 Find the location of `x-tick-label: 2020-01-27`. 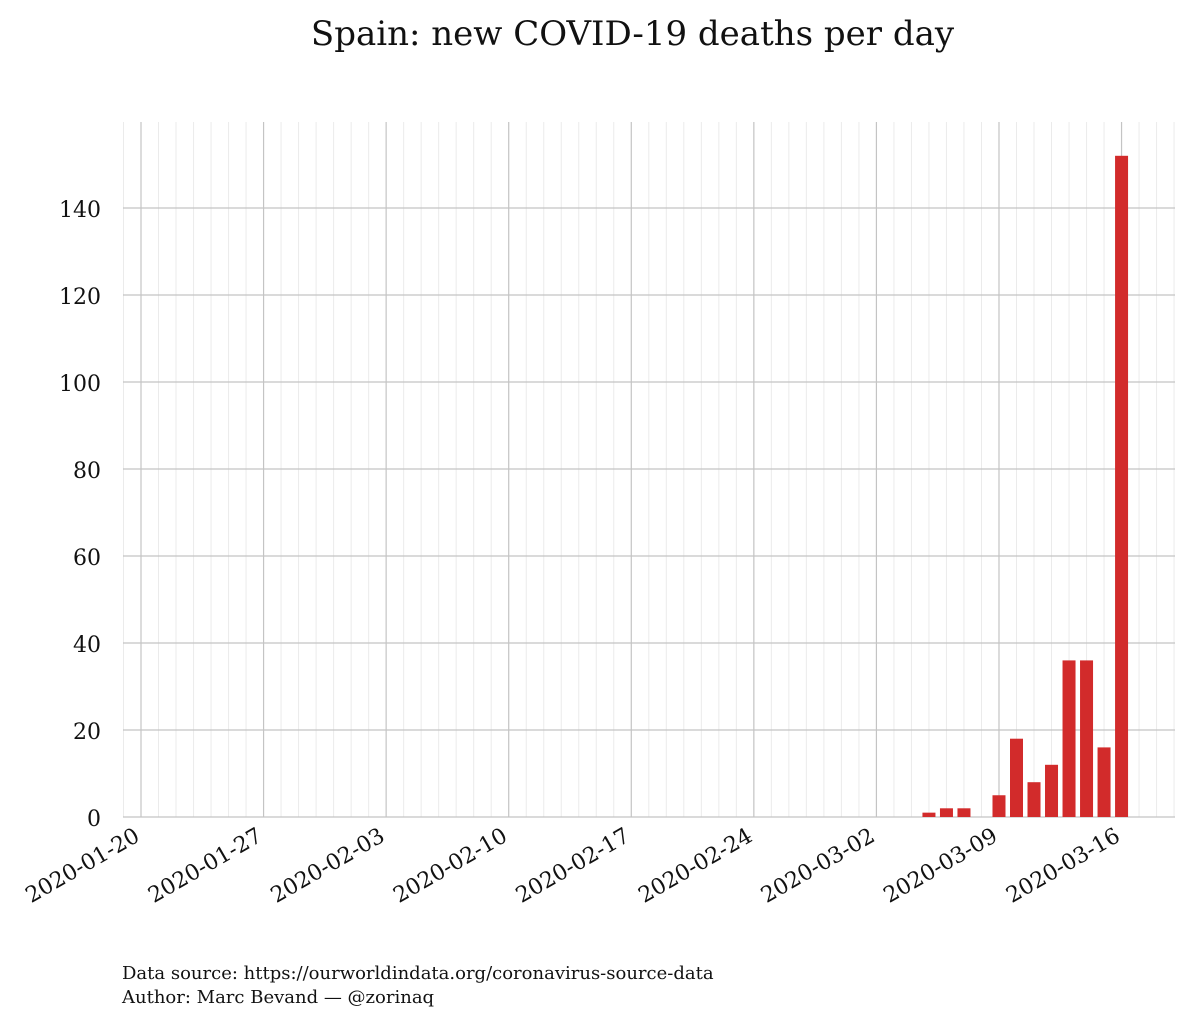

x-tick-label: 2020-01-27 is located at coordinates (205, 866).